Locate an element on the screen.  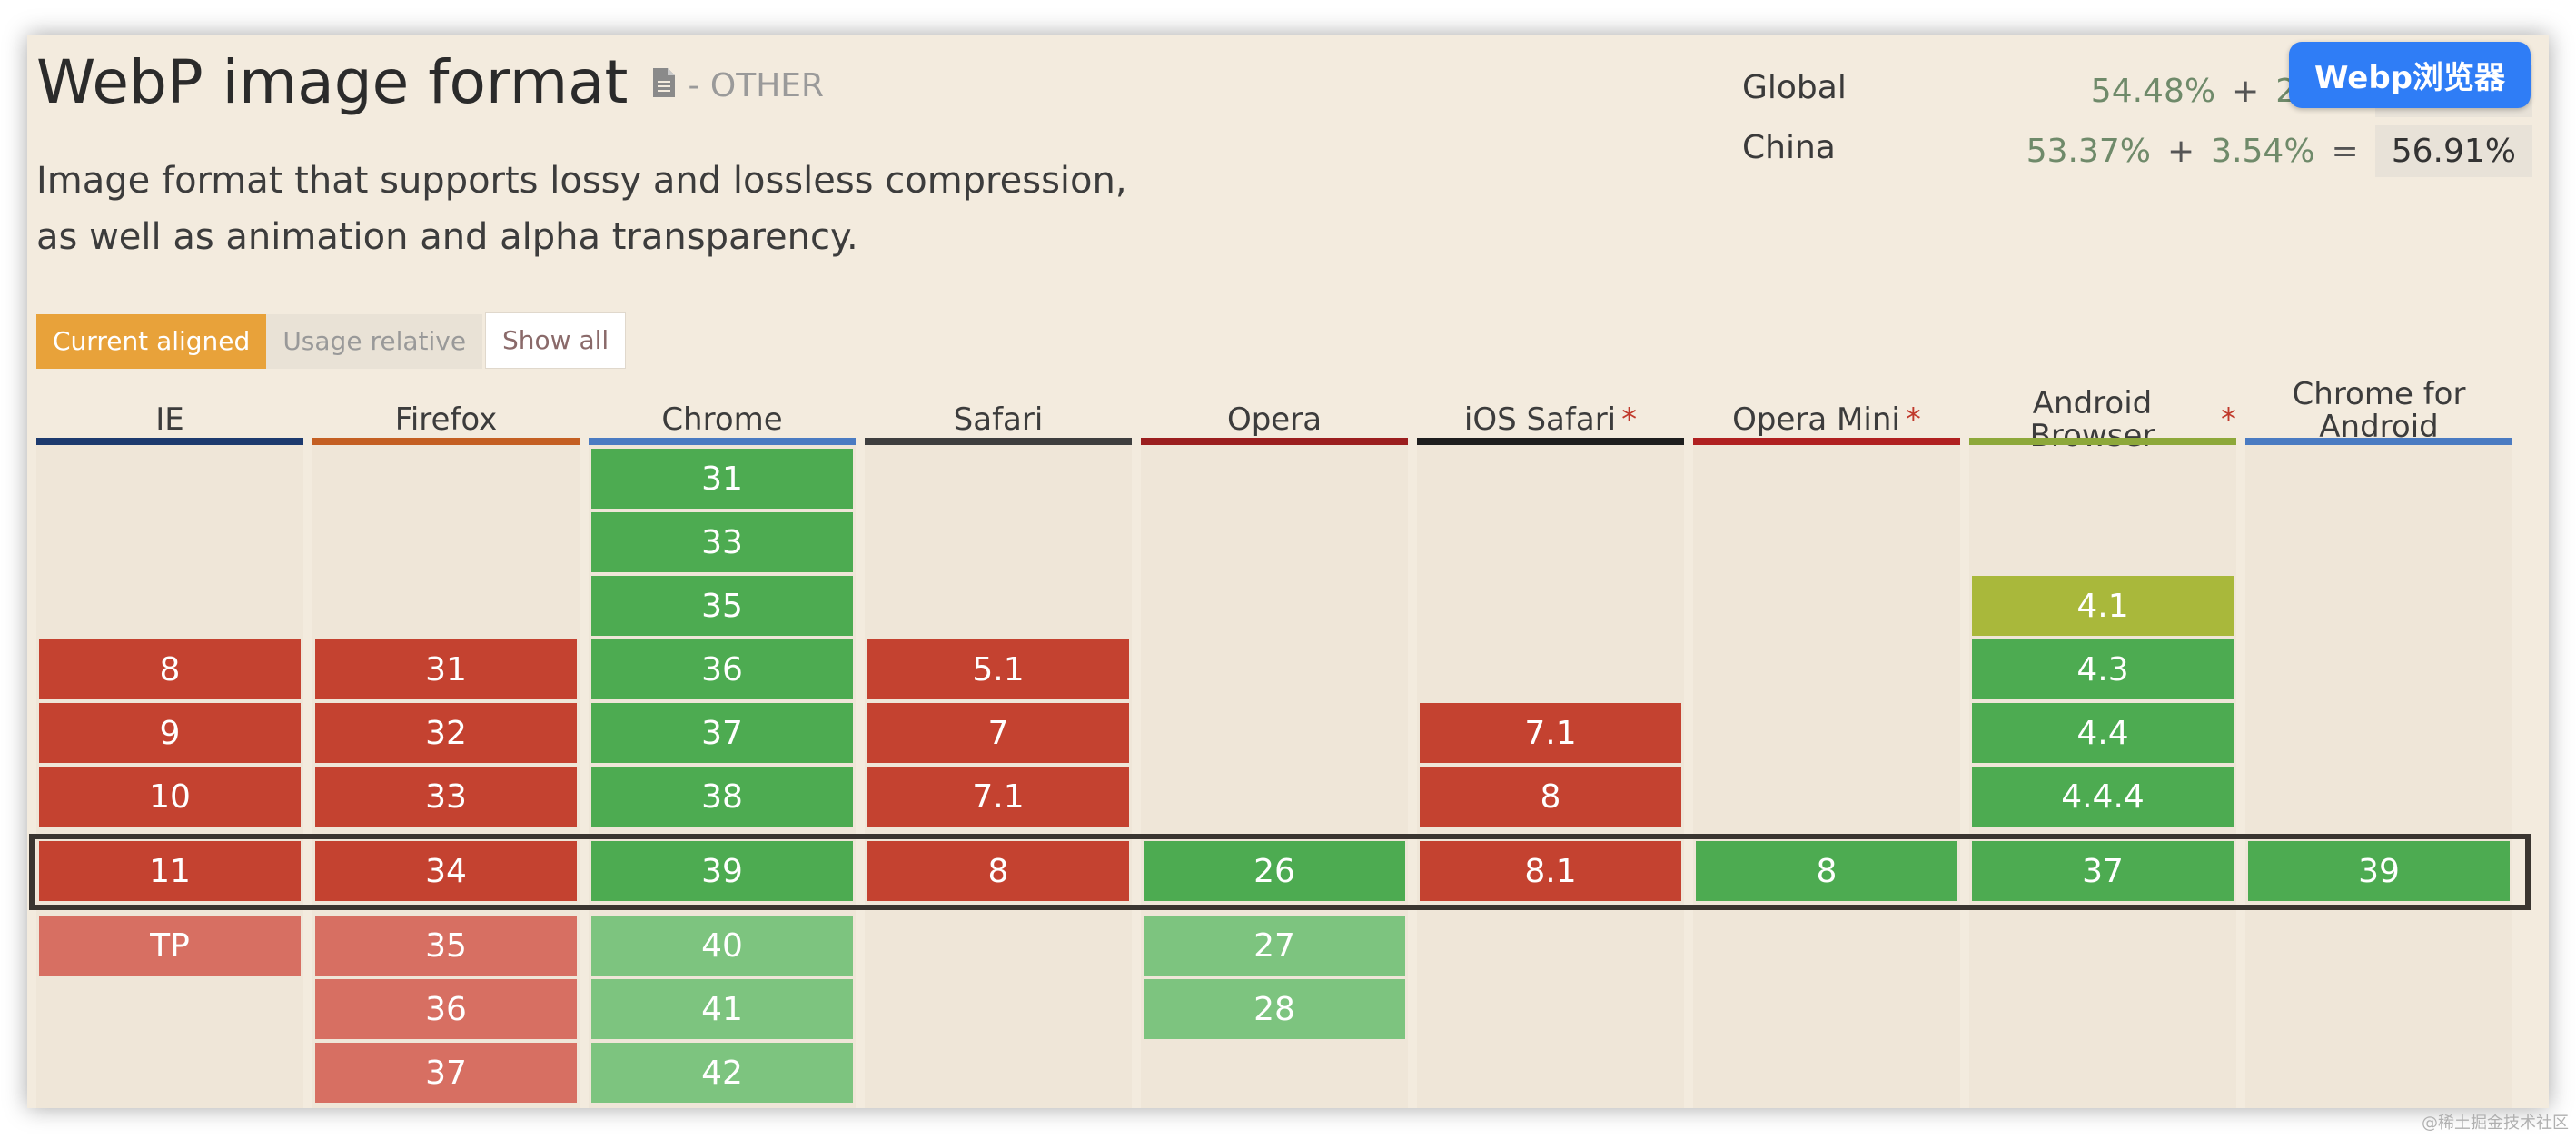
version-cell-ie: 9 is located at coordinates (170, 733).